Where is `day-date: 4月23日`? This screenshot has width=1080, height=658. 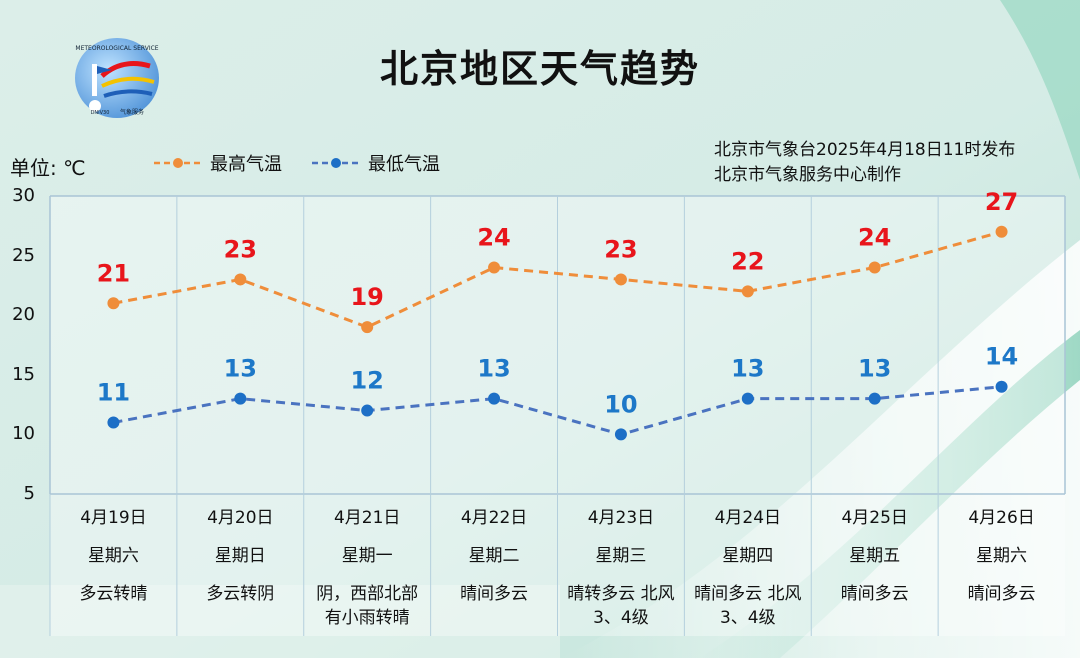 day-date: 4月23日 is located at coordinates (621, 518).